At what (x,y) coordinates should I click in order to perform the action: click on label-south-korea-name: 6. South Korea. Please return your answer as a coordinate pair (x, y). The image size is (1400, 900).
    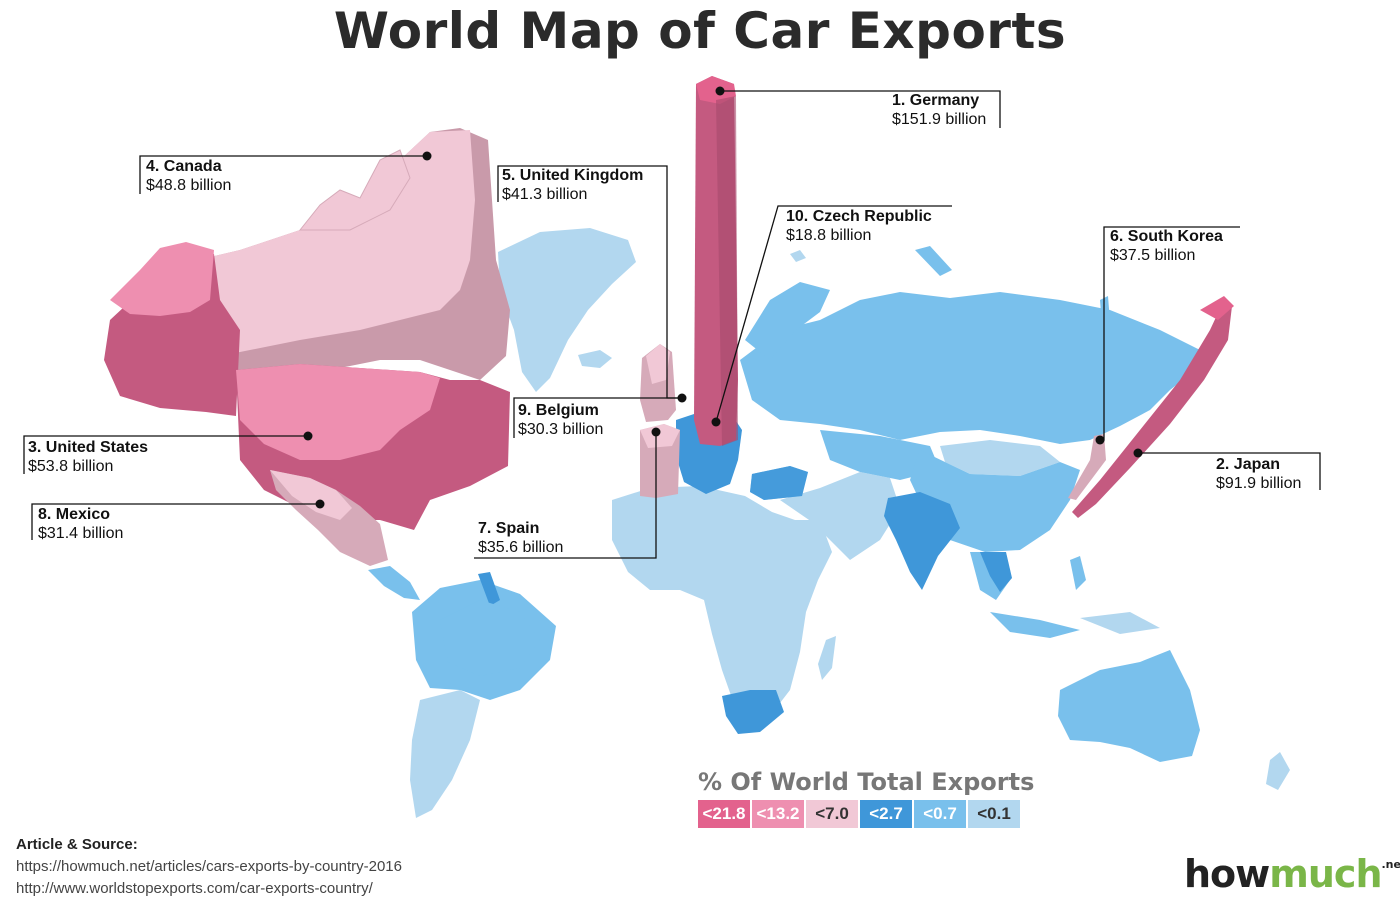
    Looking at the image, I should click on (1166, 236).